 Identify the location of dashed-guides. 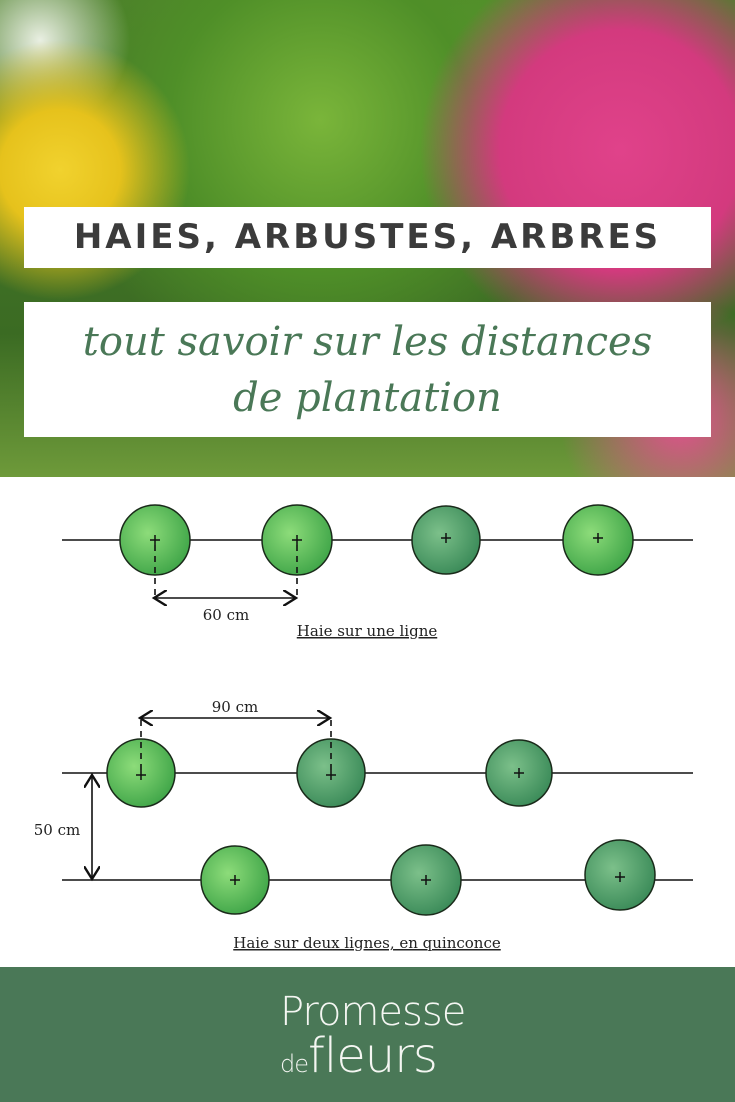
(236, 657).